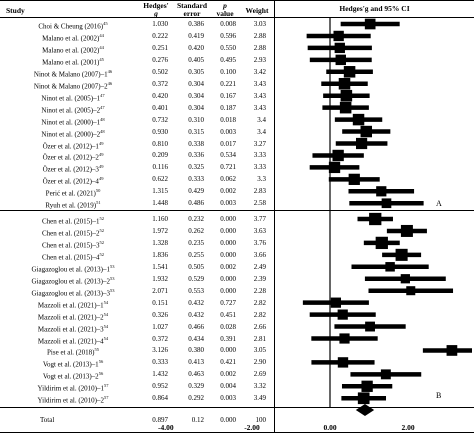 The image size is (474, 433). I want to click on total-se: 0.12, so click(197, 420).